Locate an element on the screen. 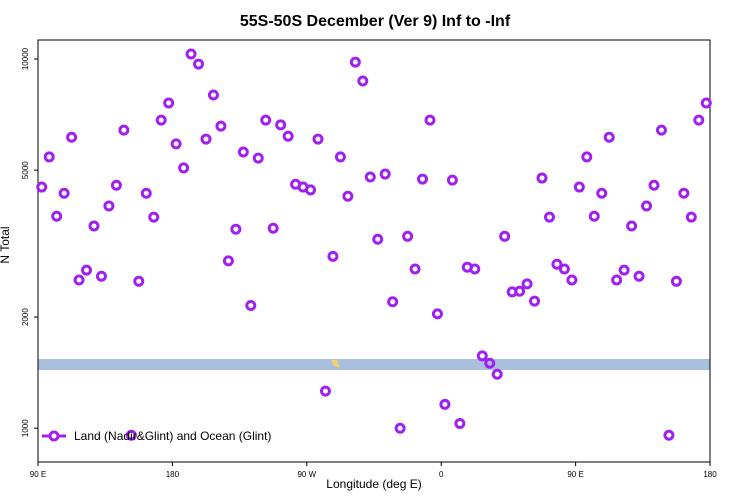  chart-title: 55S-50S December (Ver 9) Inf to -Inf is located at coordinates (375, 21).